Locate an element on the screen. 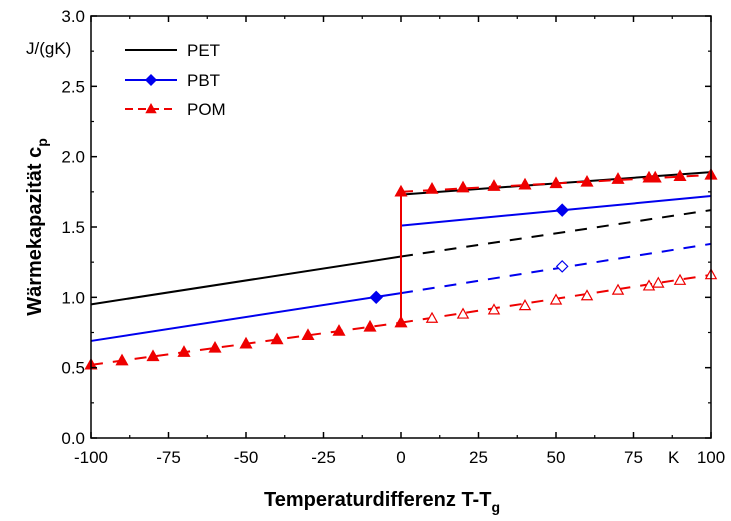 The image size is (731, 521). x-tick-label: 75 is located at coordinates (633, 457).